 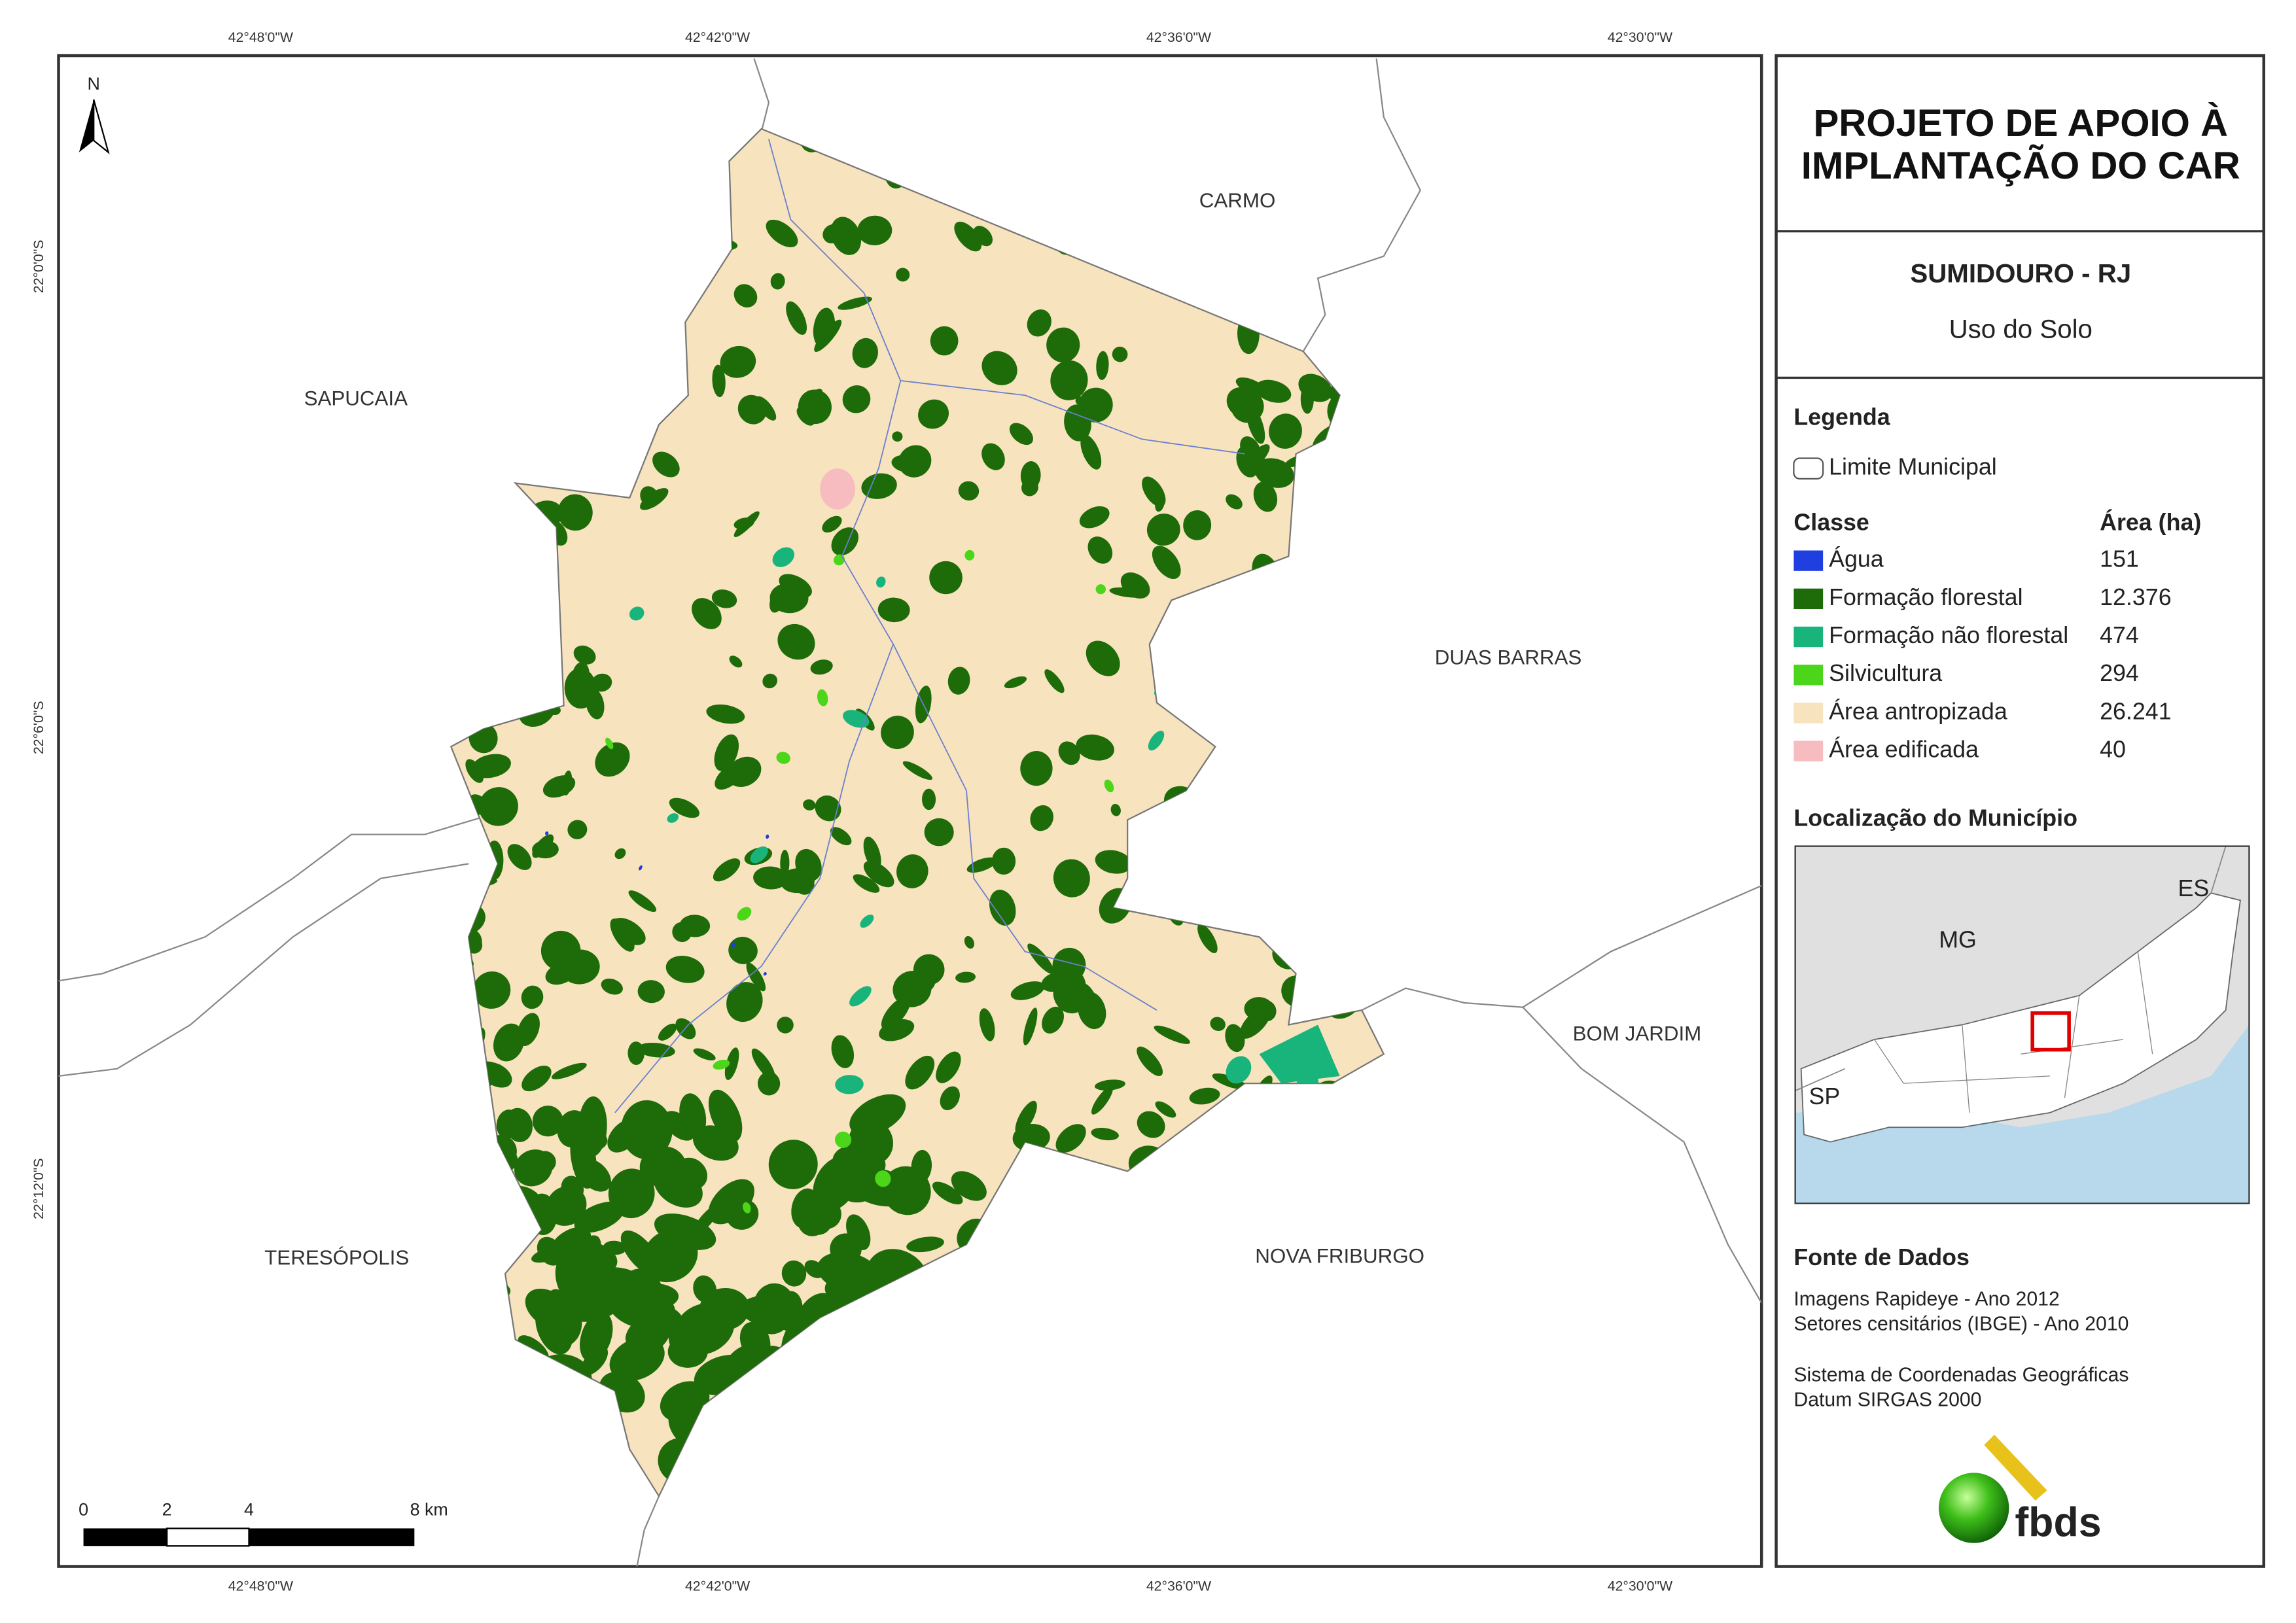 What do you see at coordinates (1237, 201) in the screenshot?
I see `place-label: CARMO` at bounding box center [1237, 201].